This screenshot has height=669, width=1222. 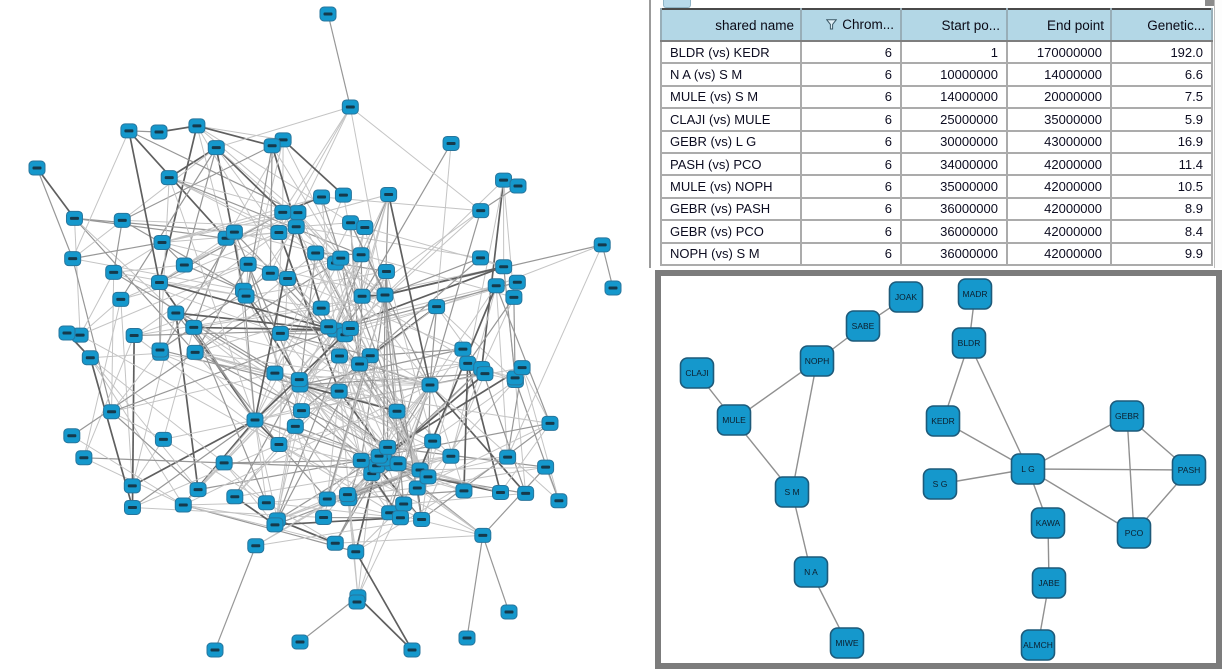 I want to click on table-row: MULE (vs) S M 6 14000000 20000000 7.5, so click(x=936, y=97).